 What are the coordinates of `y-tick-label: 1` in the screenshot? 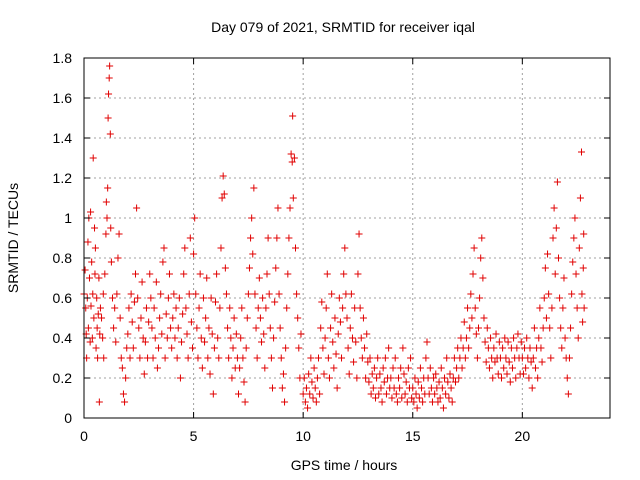 It's located at (68, 218).